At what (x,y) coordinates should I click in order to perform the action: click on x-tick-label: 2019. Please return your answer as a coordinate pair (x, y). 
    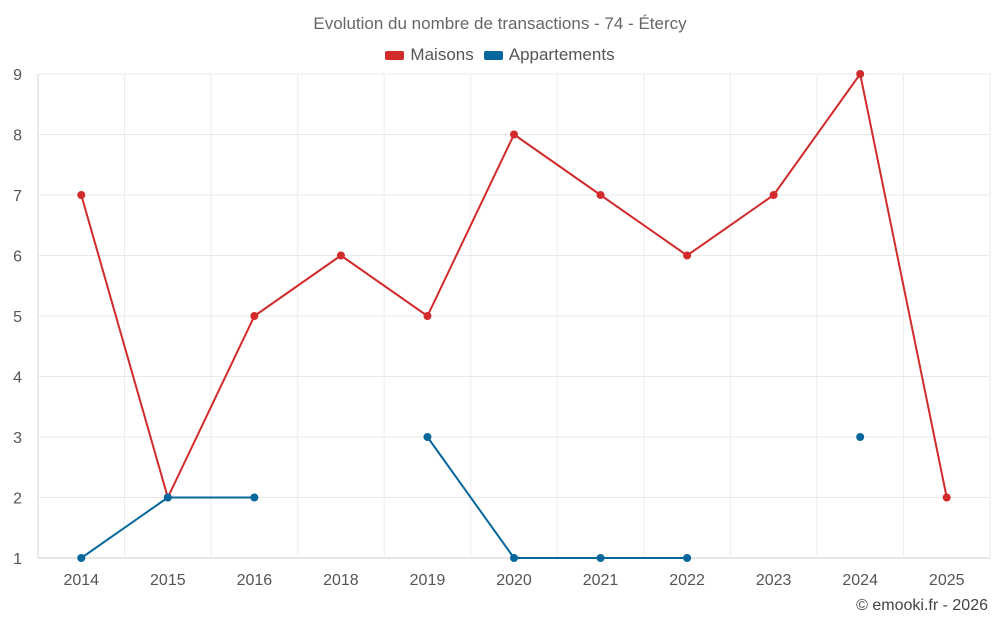
    Looking at the image, I should click on (428, 580).